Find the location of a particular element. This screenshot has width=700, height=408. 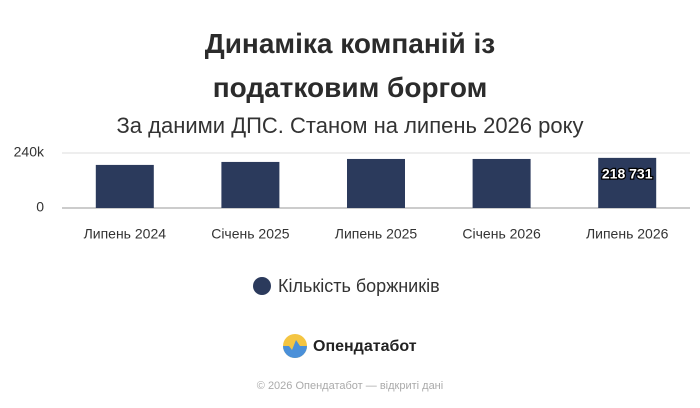

x-tick-label: Січень 2026 is located at coordinates (501, 234).